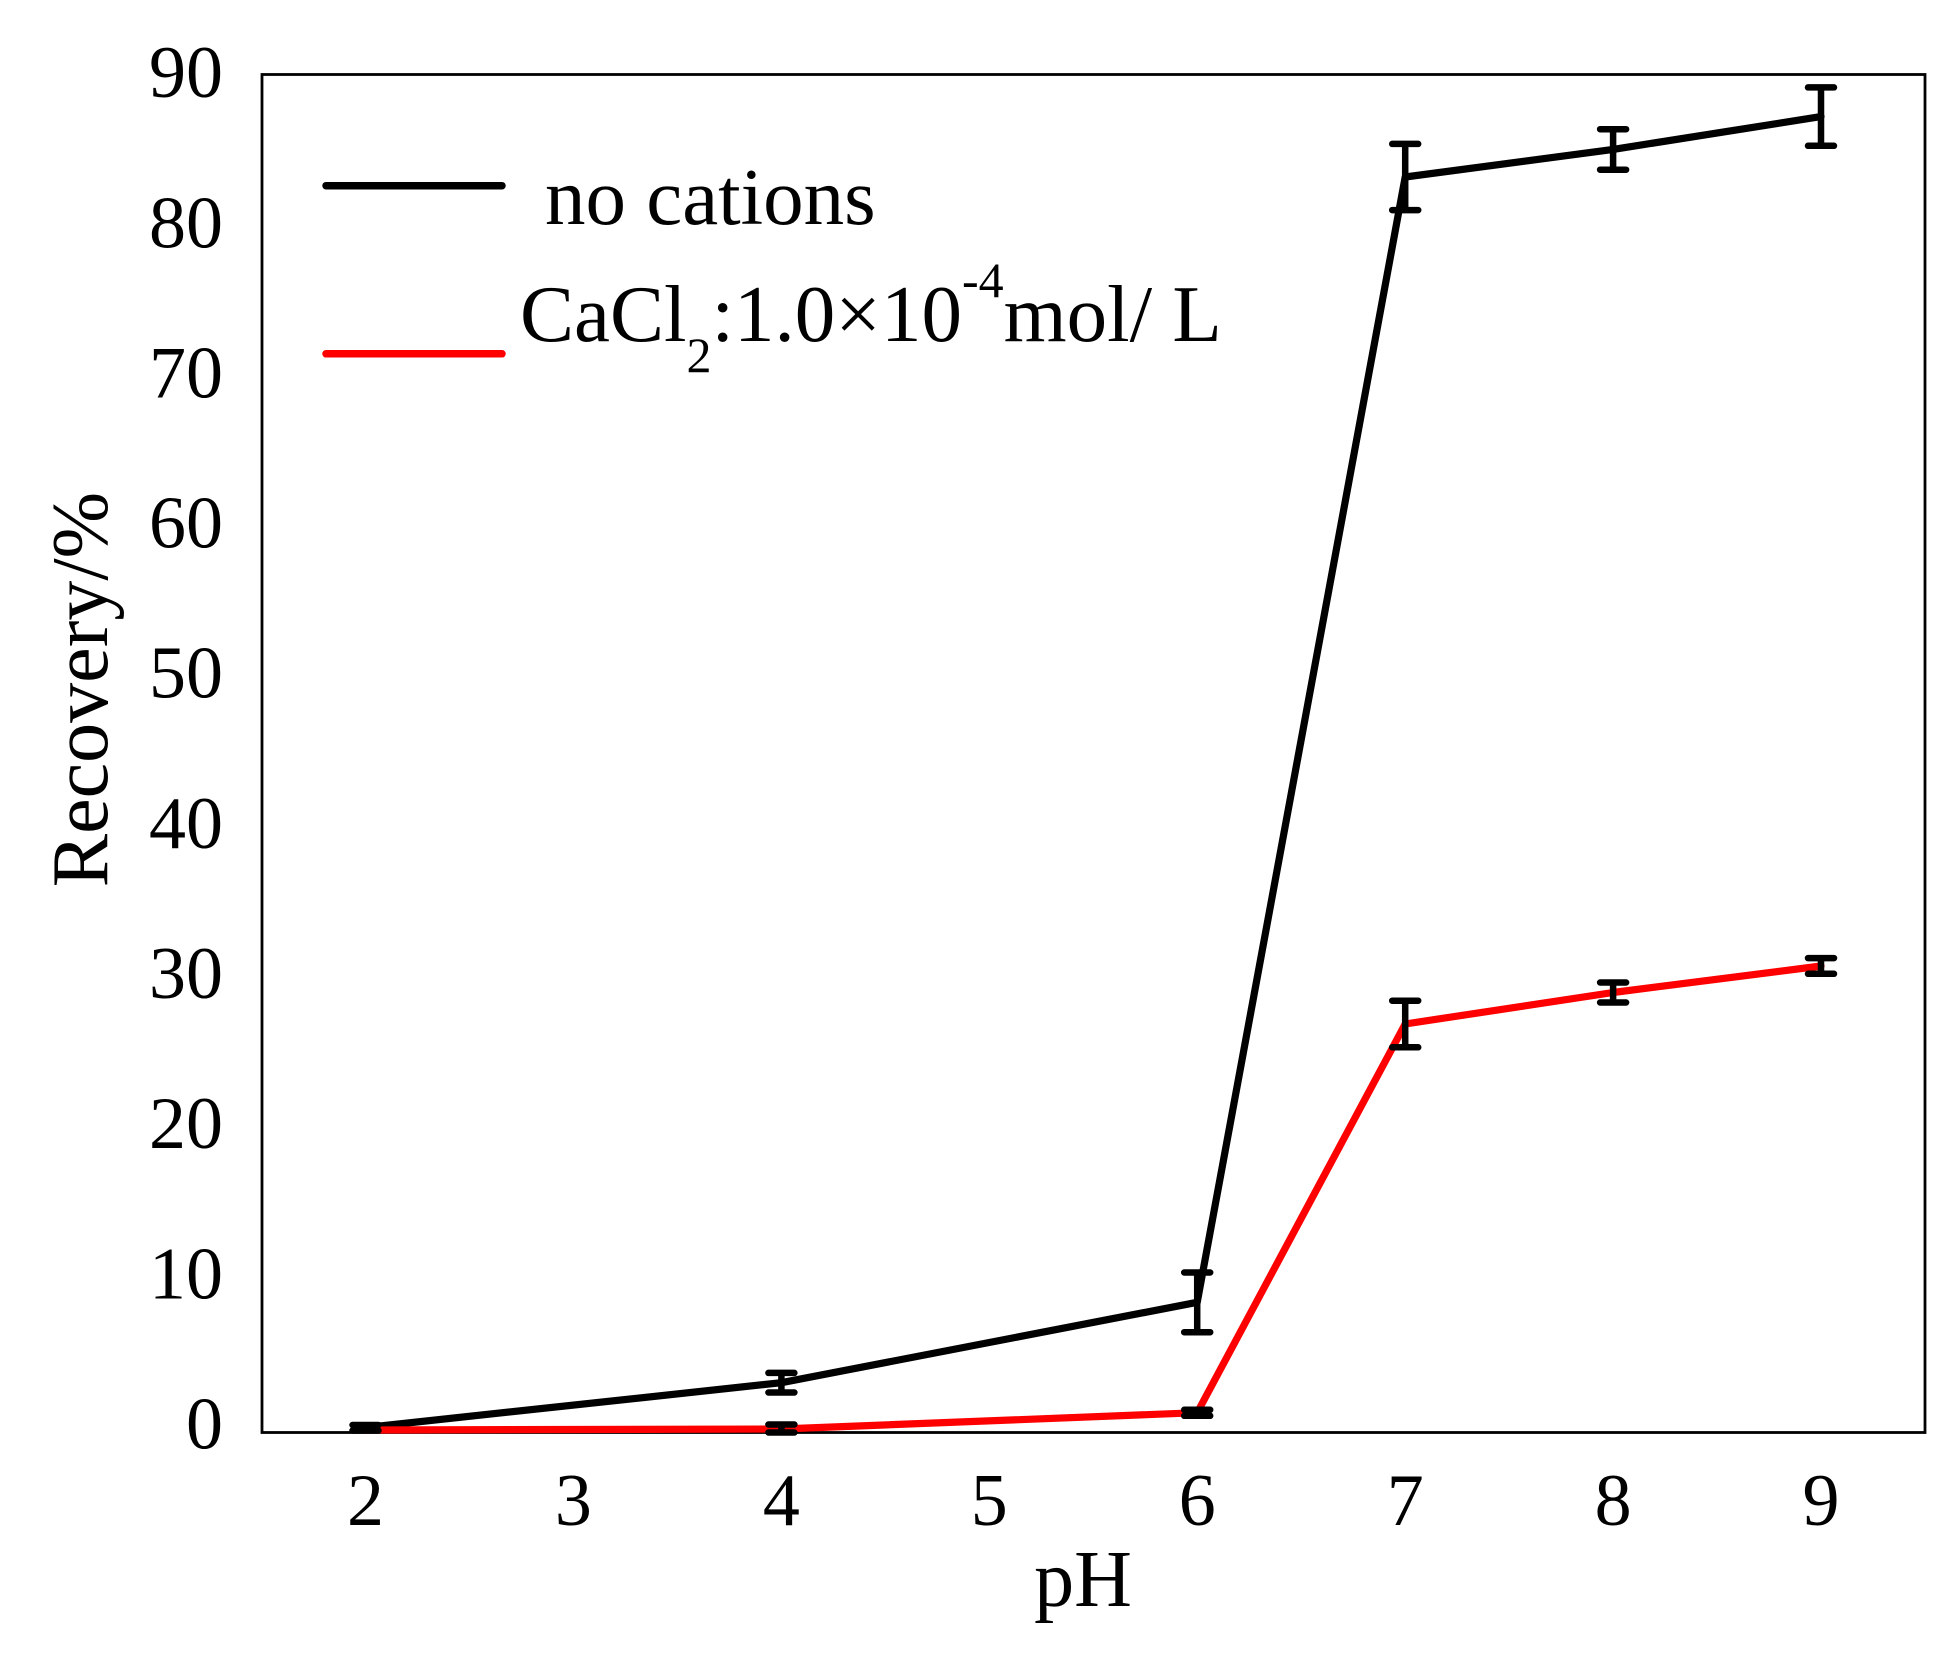 The image size is (1959, 1659). I want to click on svg-text: 50, so click(186, 674).